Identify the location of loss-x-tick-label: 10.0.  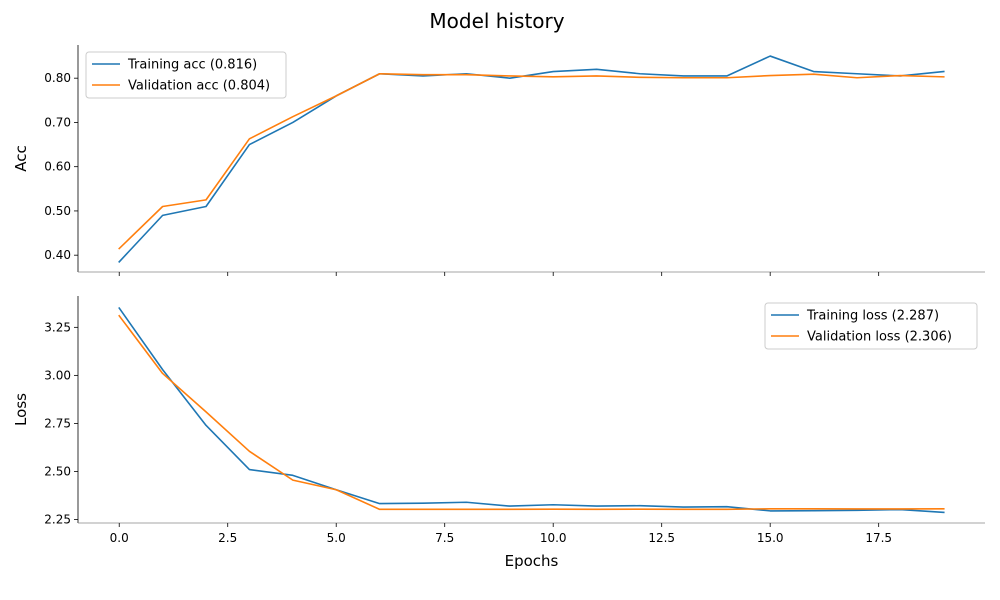
(553, 538).